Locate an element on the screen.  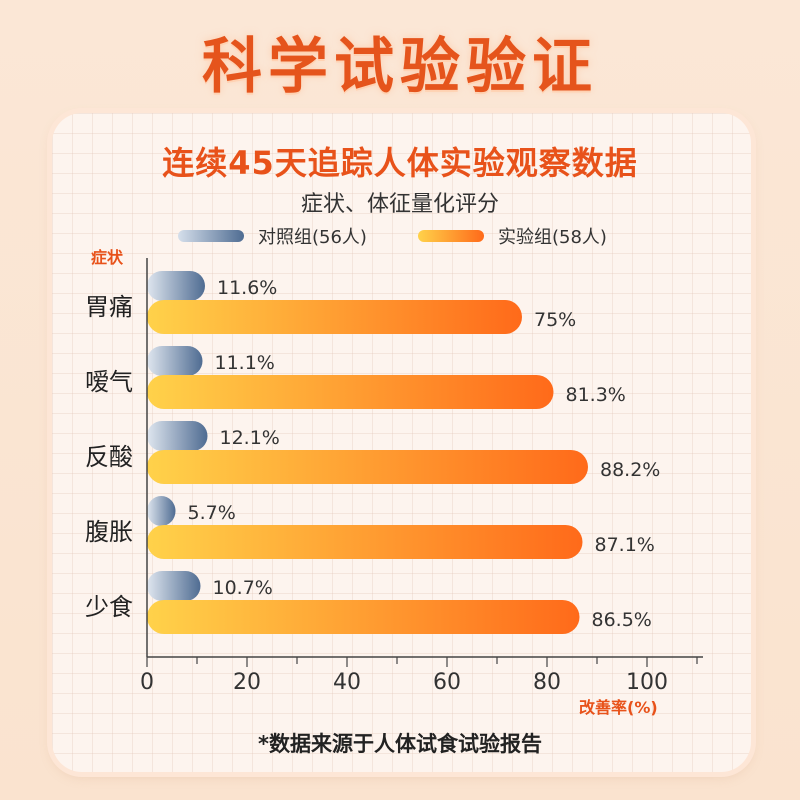
x-tick-label: 60 is located at coordinates (447, 682).